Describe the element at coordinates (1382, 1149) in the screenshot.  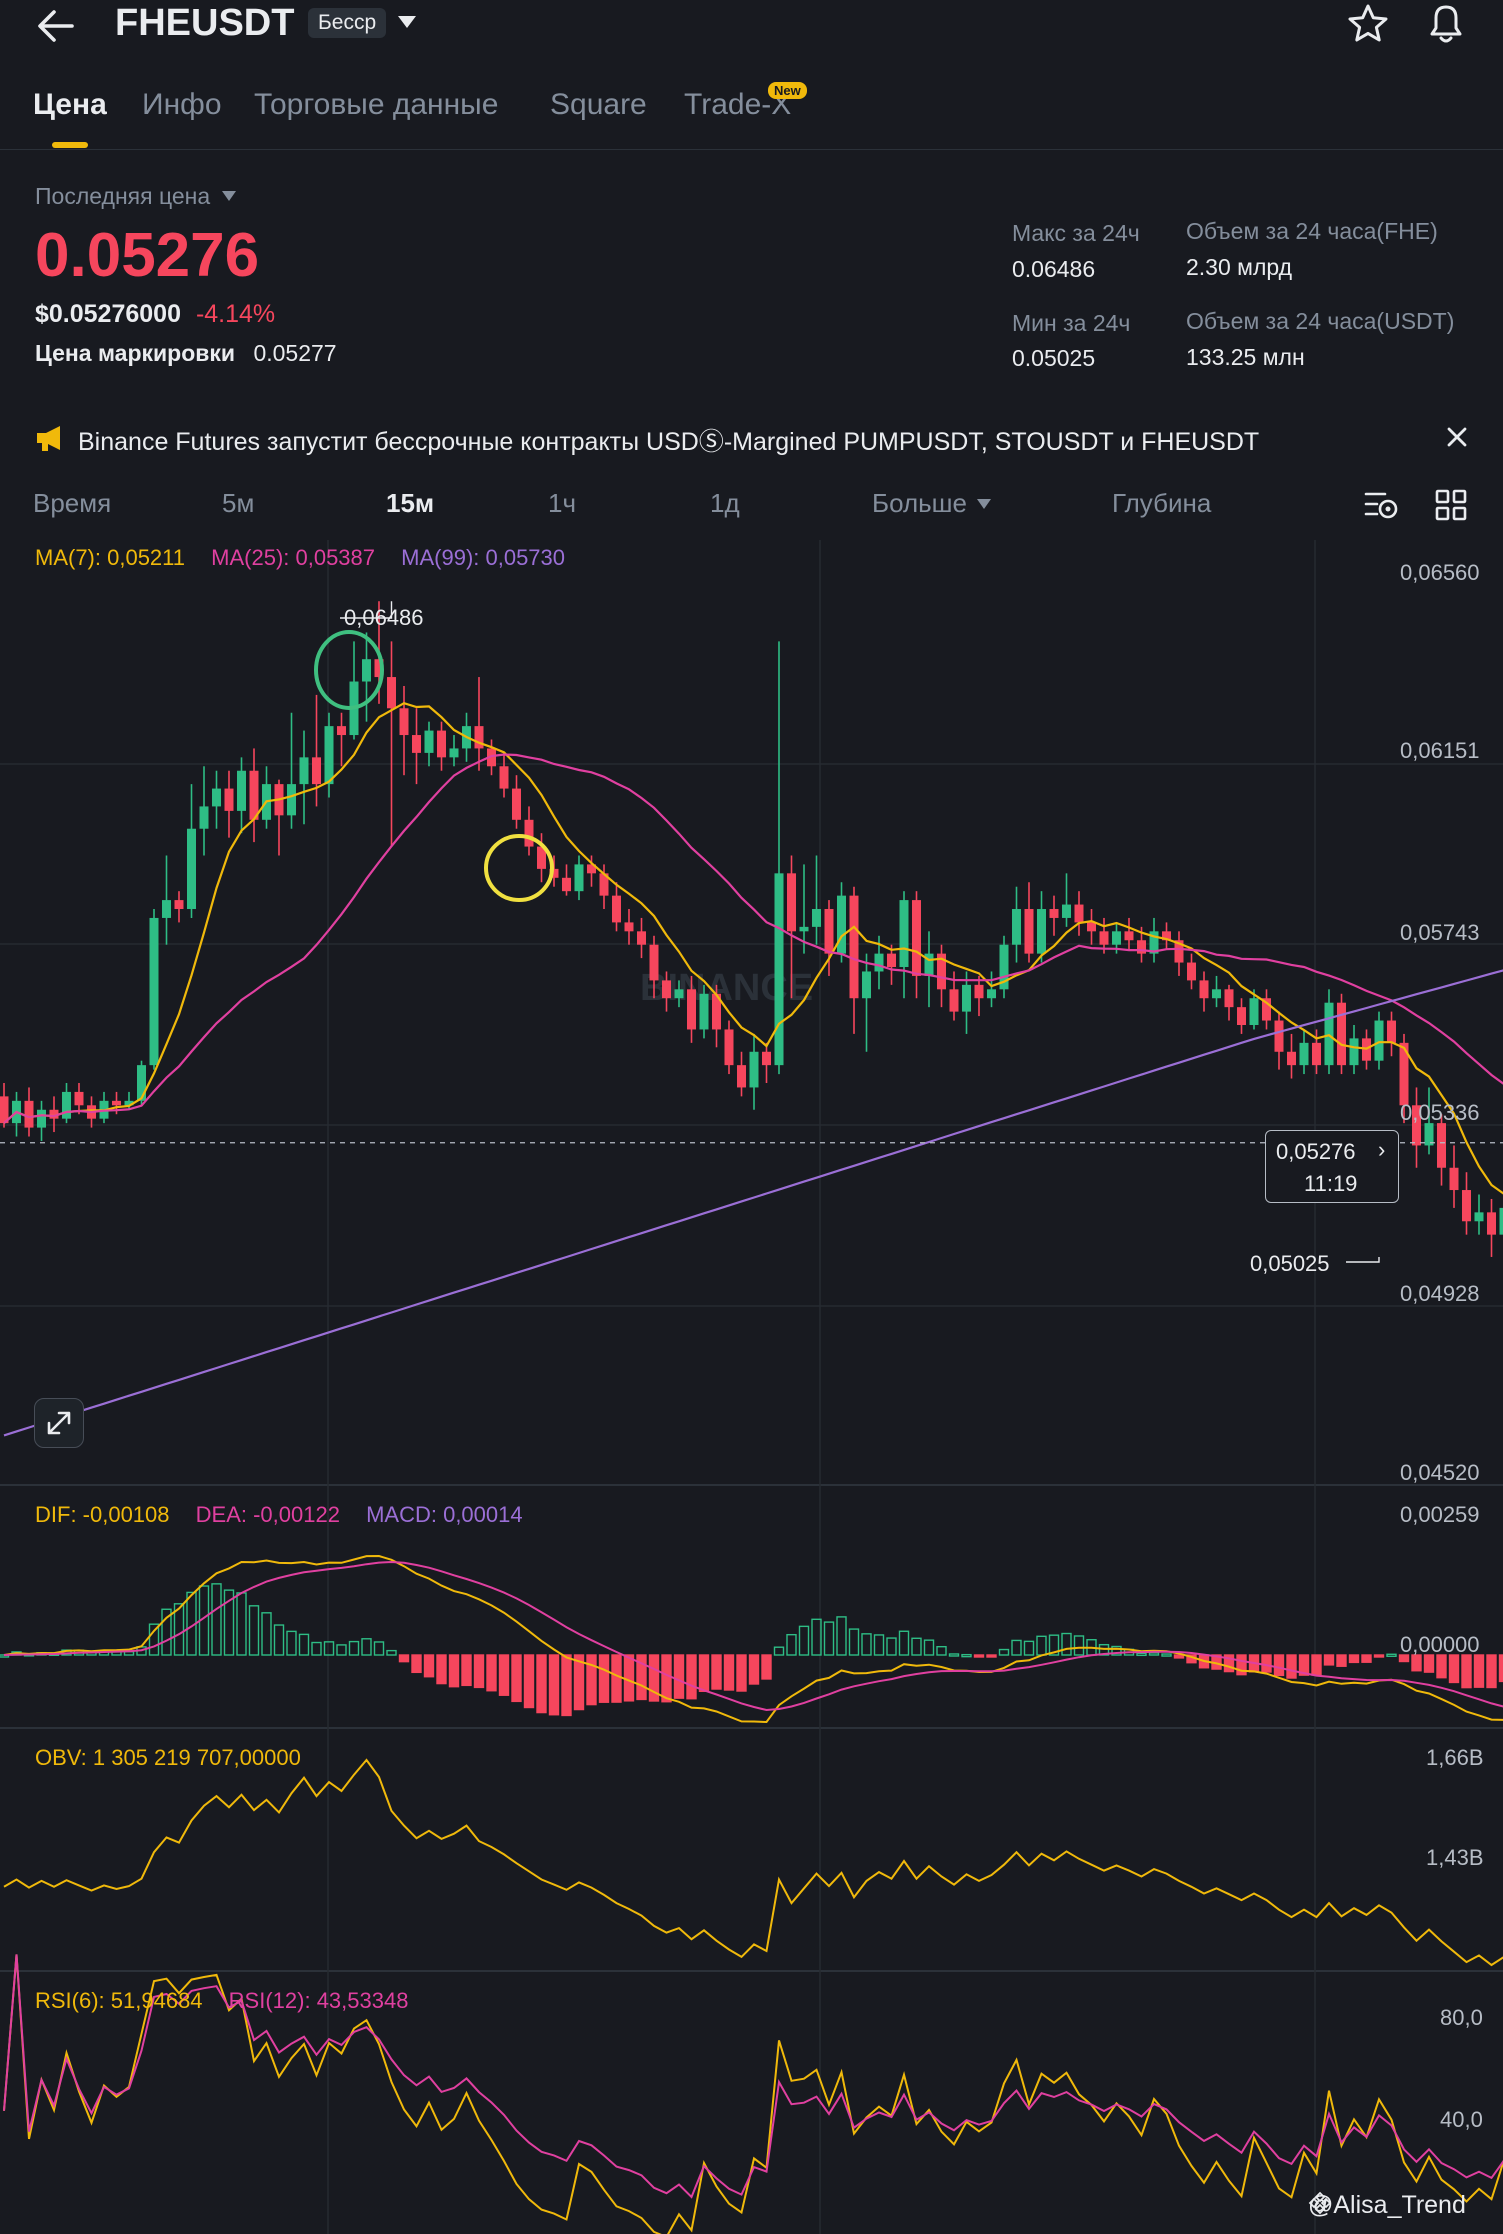
I see `chevron-right-icon: ›` at that location.